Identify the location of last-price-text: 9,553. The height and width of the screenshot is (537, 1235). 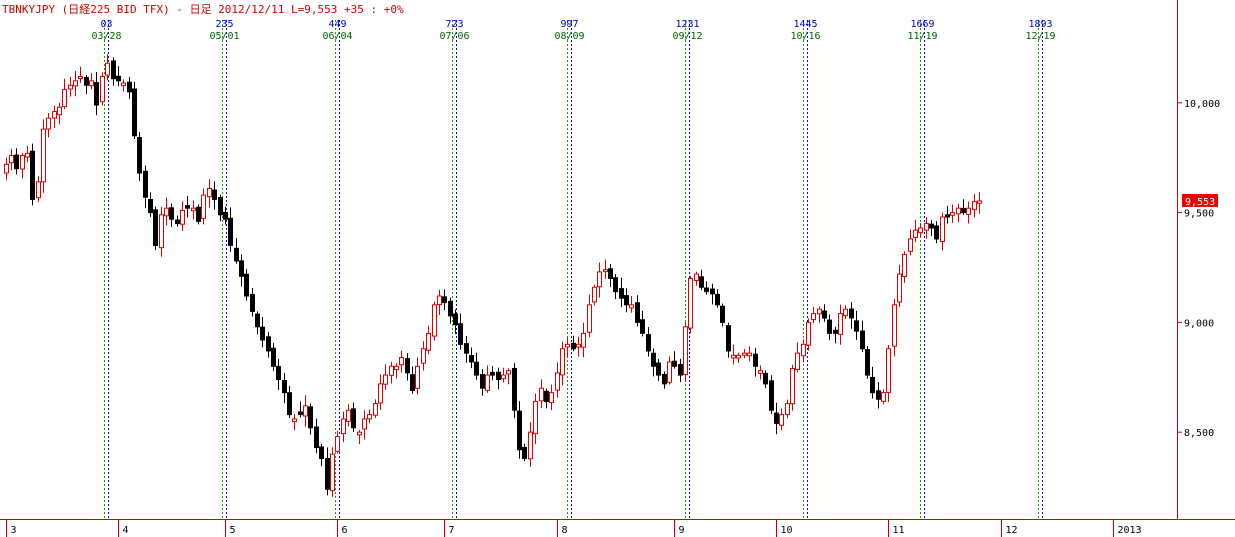
(1200, 202).